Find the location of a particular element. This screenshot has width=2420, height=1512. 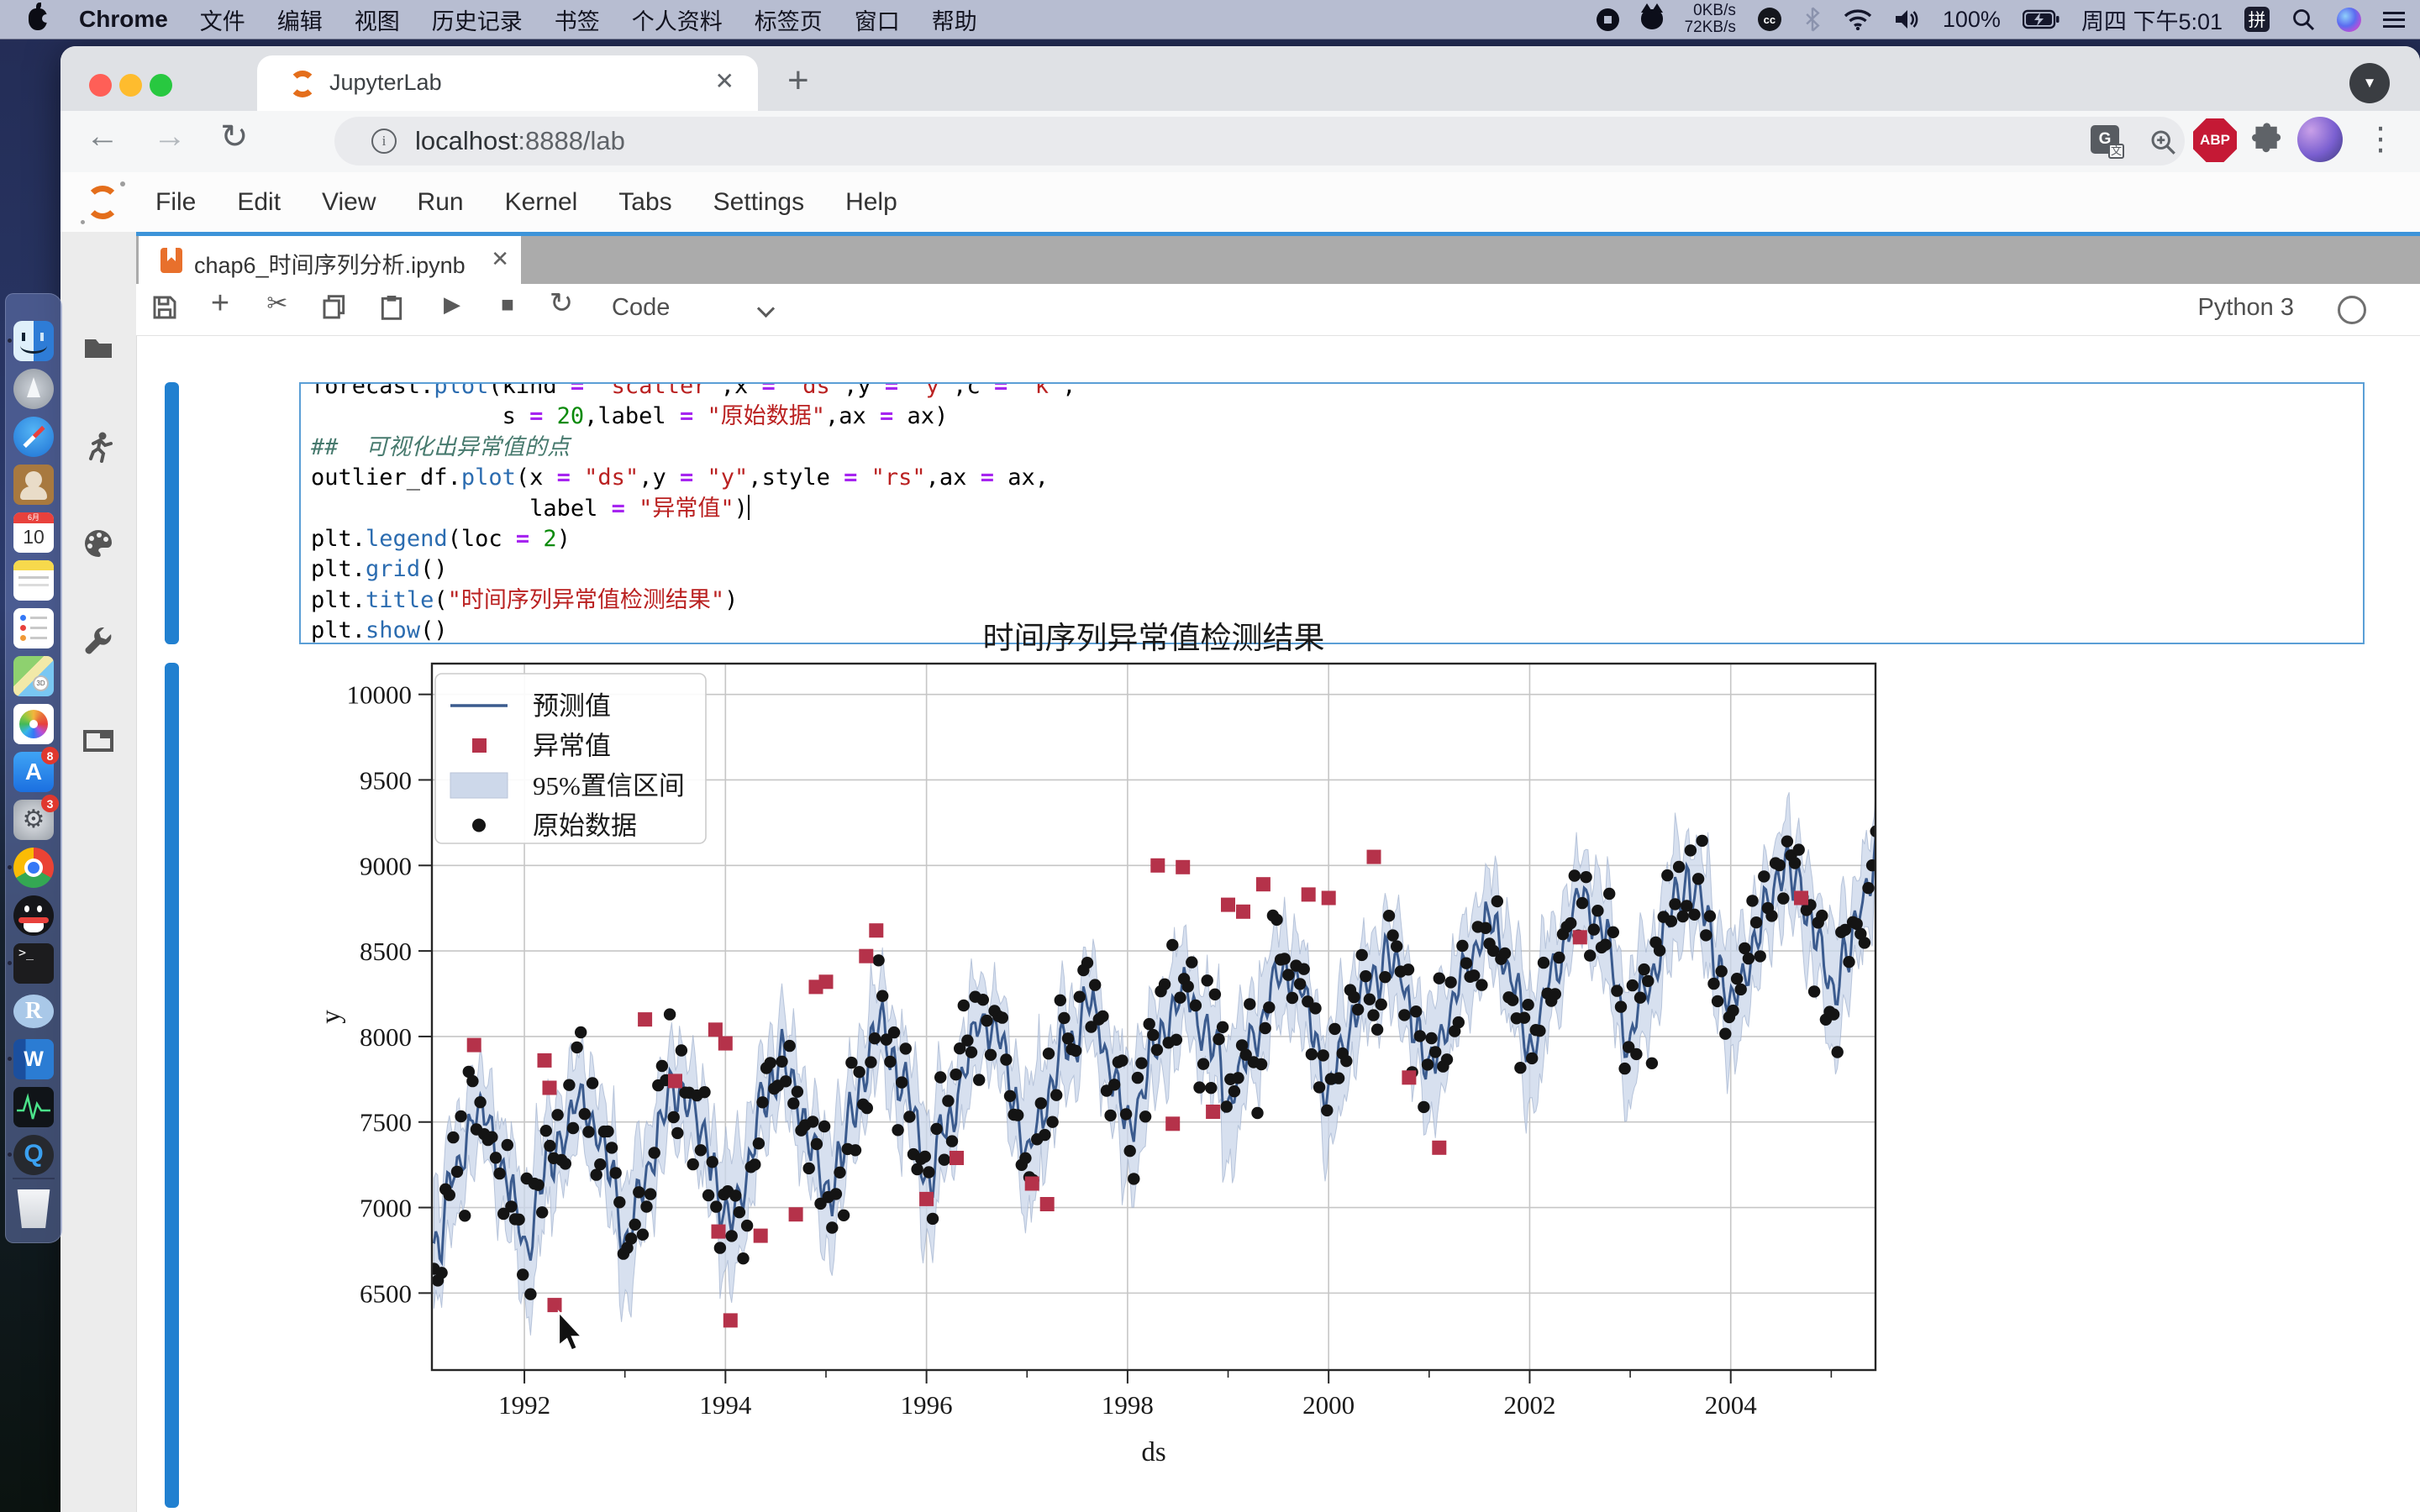

menubar-item: 视图 is located at coordinates (377, 21).